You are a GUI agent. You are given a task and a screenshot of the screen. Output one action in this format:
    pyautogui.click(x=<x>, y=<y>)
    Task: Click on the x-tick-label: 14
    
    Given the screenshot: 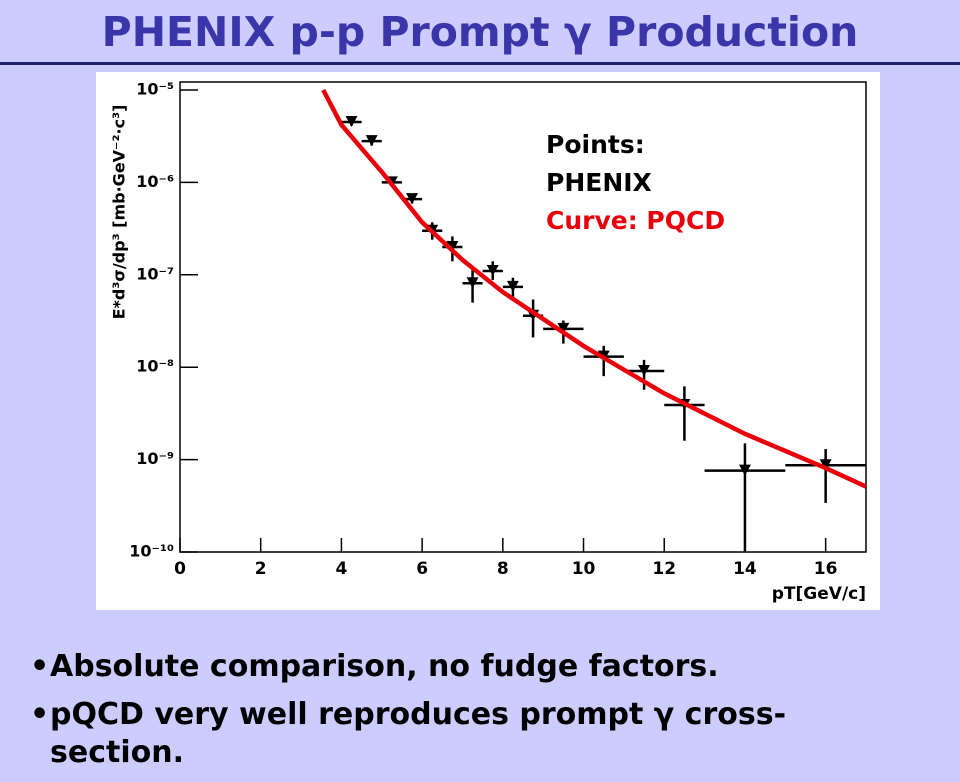 What is the action you would take?
    pyautogui.click(x=745, y=569)
    